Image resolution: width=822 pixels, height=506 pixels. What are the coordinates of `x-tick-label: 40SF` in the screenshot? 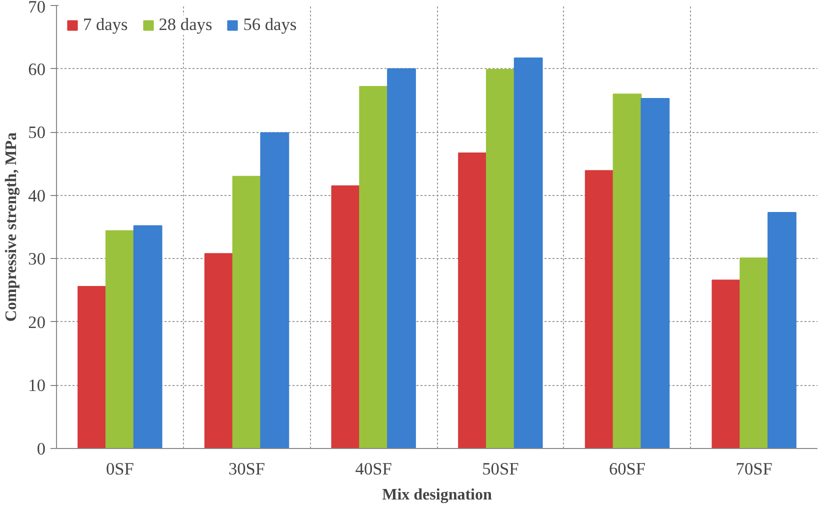 It's located at (373, 469).